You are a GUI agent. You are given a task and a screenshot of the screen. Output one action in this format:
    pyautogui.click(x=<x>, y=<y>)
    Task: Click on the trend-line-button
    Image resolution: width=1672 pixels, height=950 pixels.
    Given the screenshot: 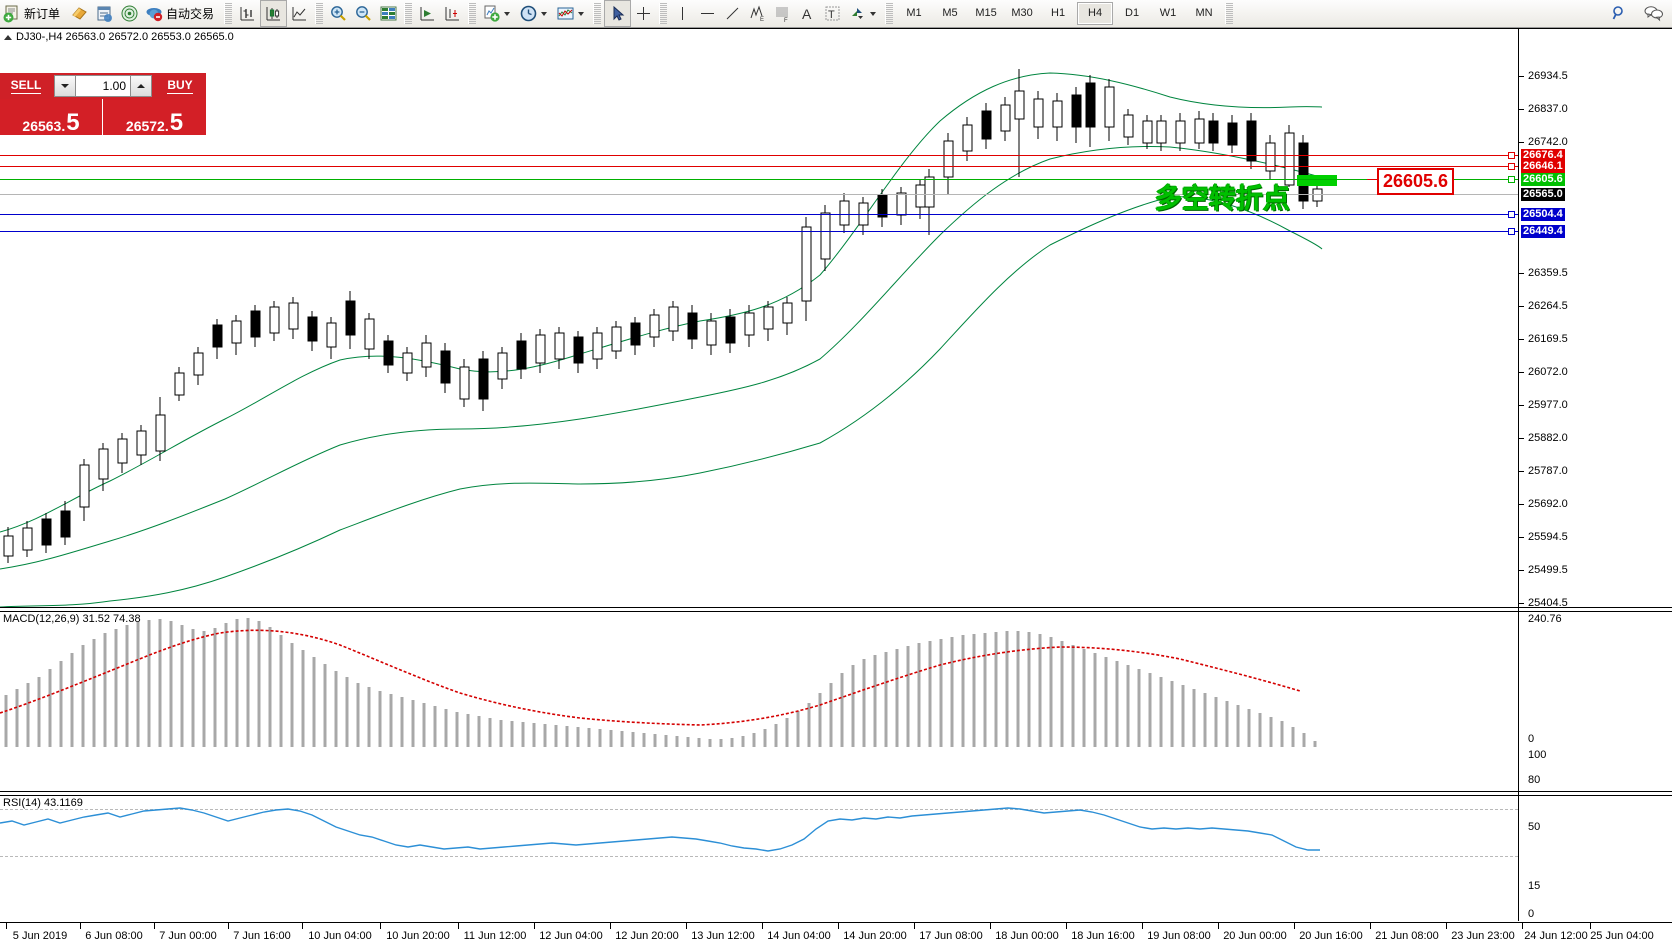 What is the action you would take?
    pyautogui.click(x=732, y=13)
    